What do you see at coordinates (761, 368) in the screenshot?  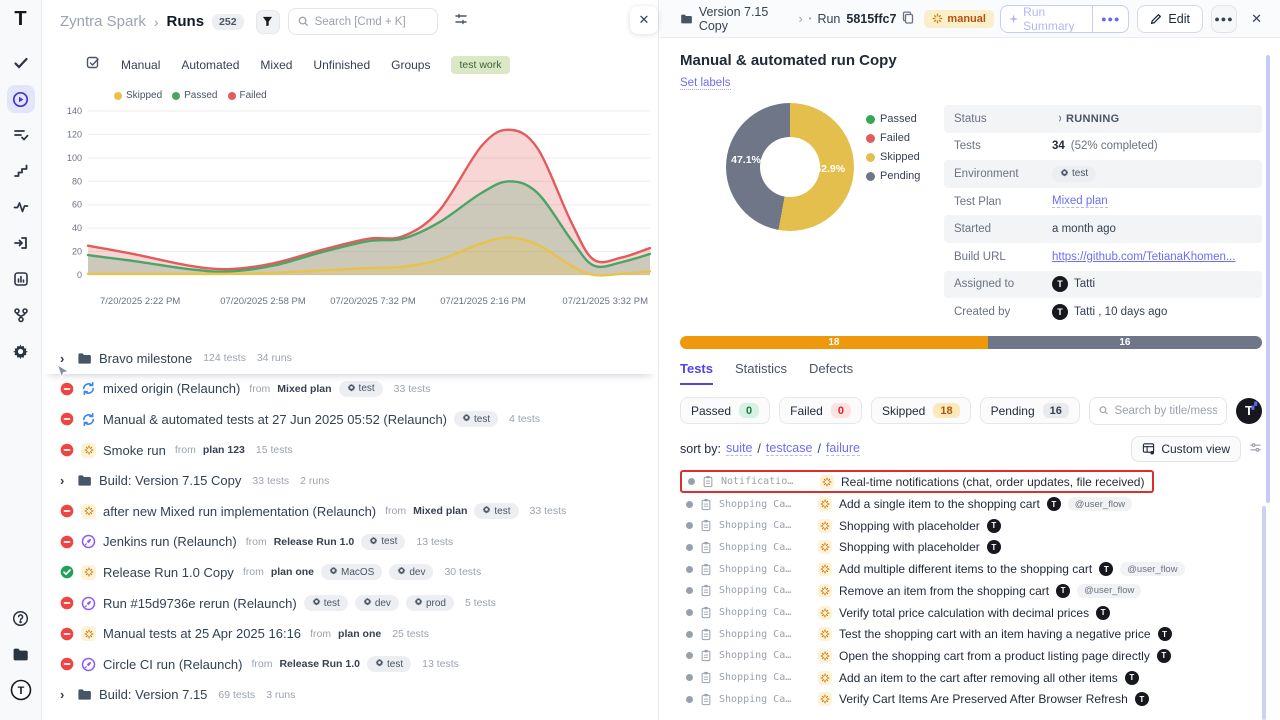 I see `tab-statistics: Statistics` at bounding box center [761, 368].